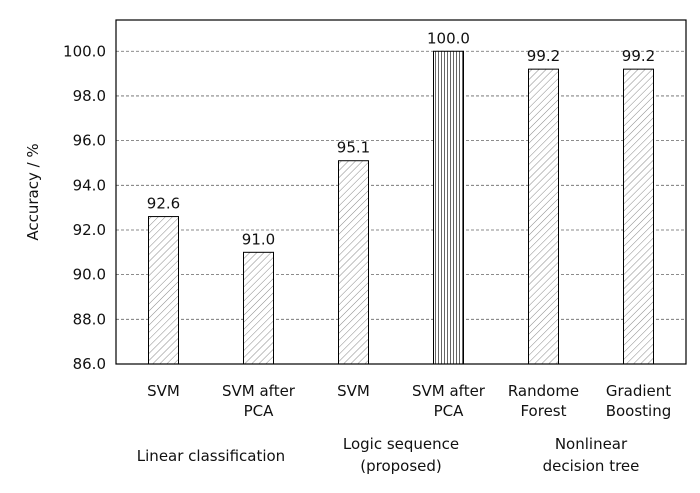  Describe the element at coordinates (639, 411) in the screenshot. I see `x-tick-label: Boosting` at that location.